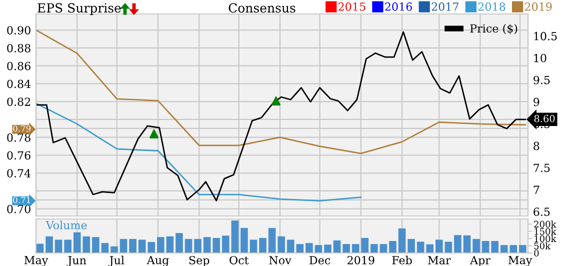 The height and width of the screenshot is (266, 564). I want to click on legend-title: Consensus, so click(262, 8).